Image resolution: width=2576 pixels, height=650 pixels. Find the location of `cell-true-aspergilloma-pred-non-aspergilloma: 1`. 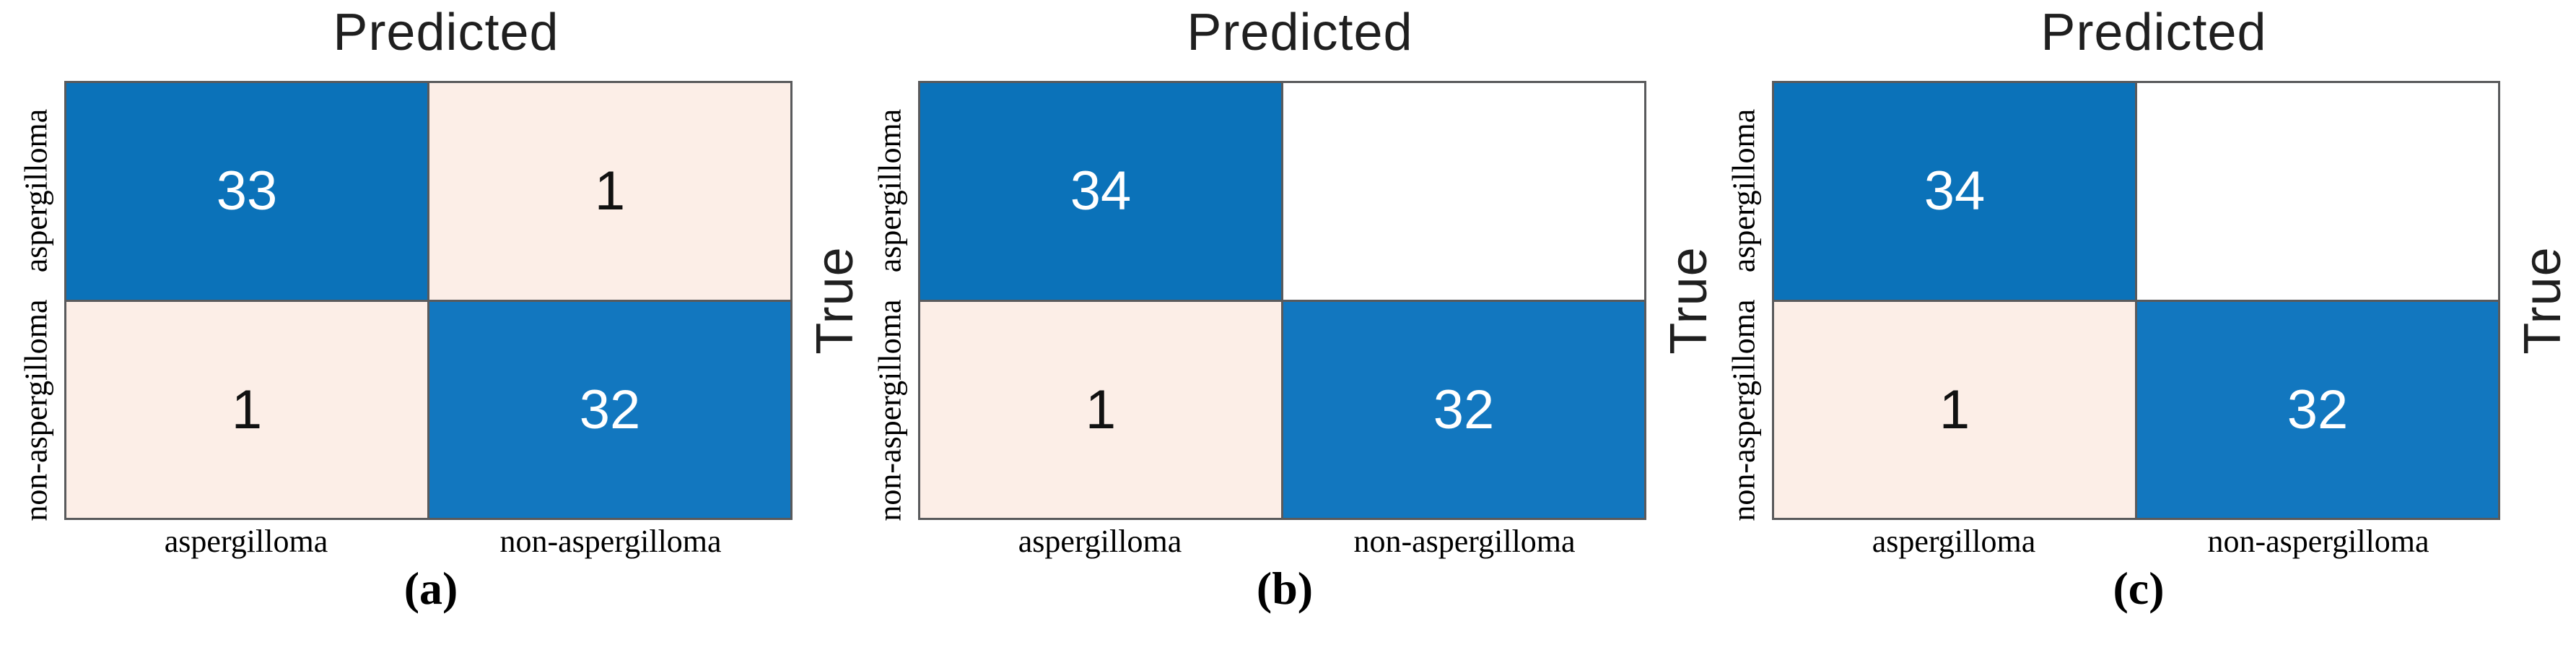

cell-true-aspergilloma-pred-non-aspergilloma: 1 is located at coordinates (609, 191).